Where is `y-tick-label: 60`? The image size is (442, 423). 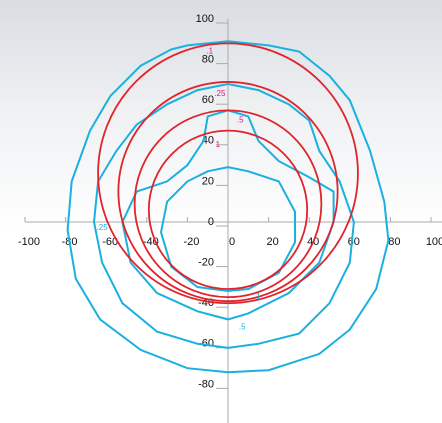 y-tick-label: 60 is located at coordinates (208, 100).